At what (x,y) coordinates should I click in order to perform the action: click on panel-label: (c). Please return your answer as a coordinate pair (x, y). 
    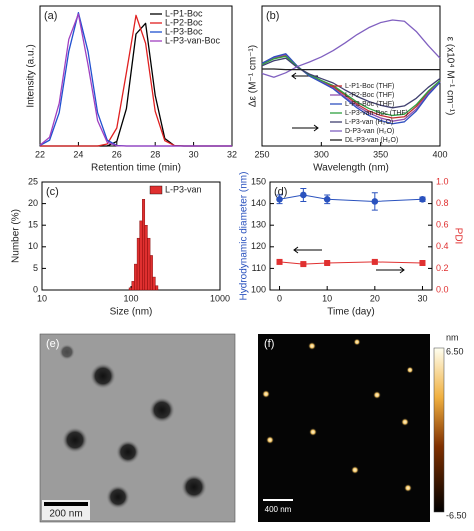
    Looking at the image, I should click on (52, 192).